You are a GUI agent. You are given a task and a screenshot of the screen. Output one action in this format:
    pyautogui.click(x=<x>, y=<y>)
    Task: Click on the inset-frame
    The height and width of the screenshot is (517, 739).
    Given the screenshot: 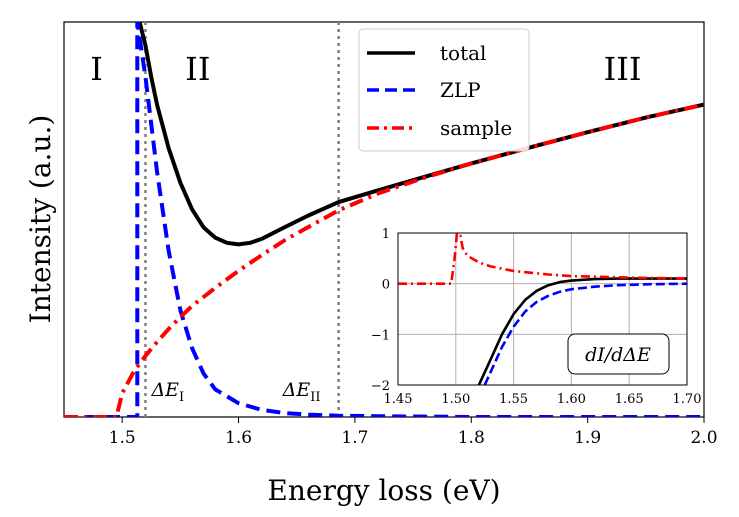 What is the action you would take?
    pyautogui.click(x=542, y=309)
    